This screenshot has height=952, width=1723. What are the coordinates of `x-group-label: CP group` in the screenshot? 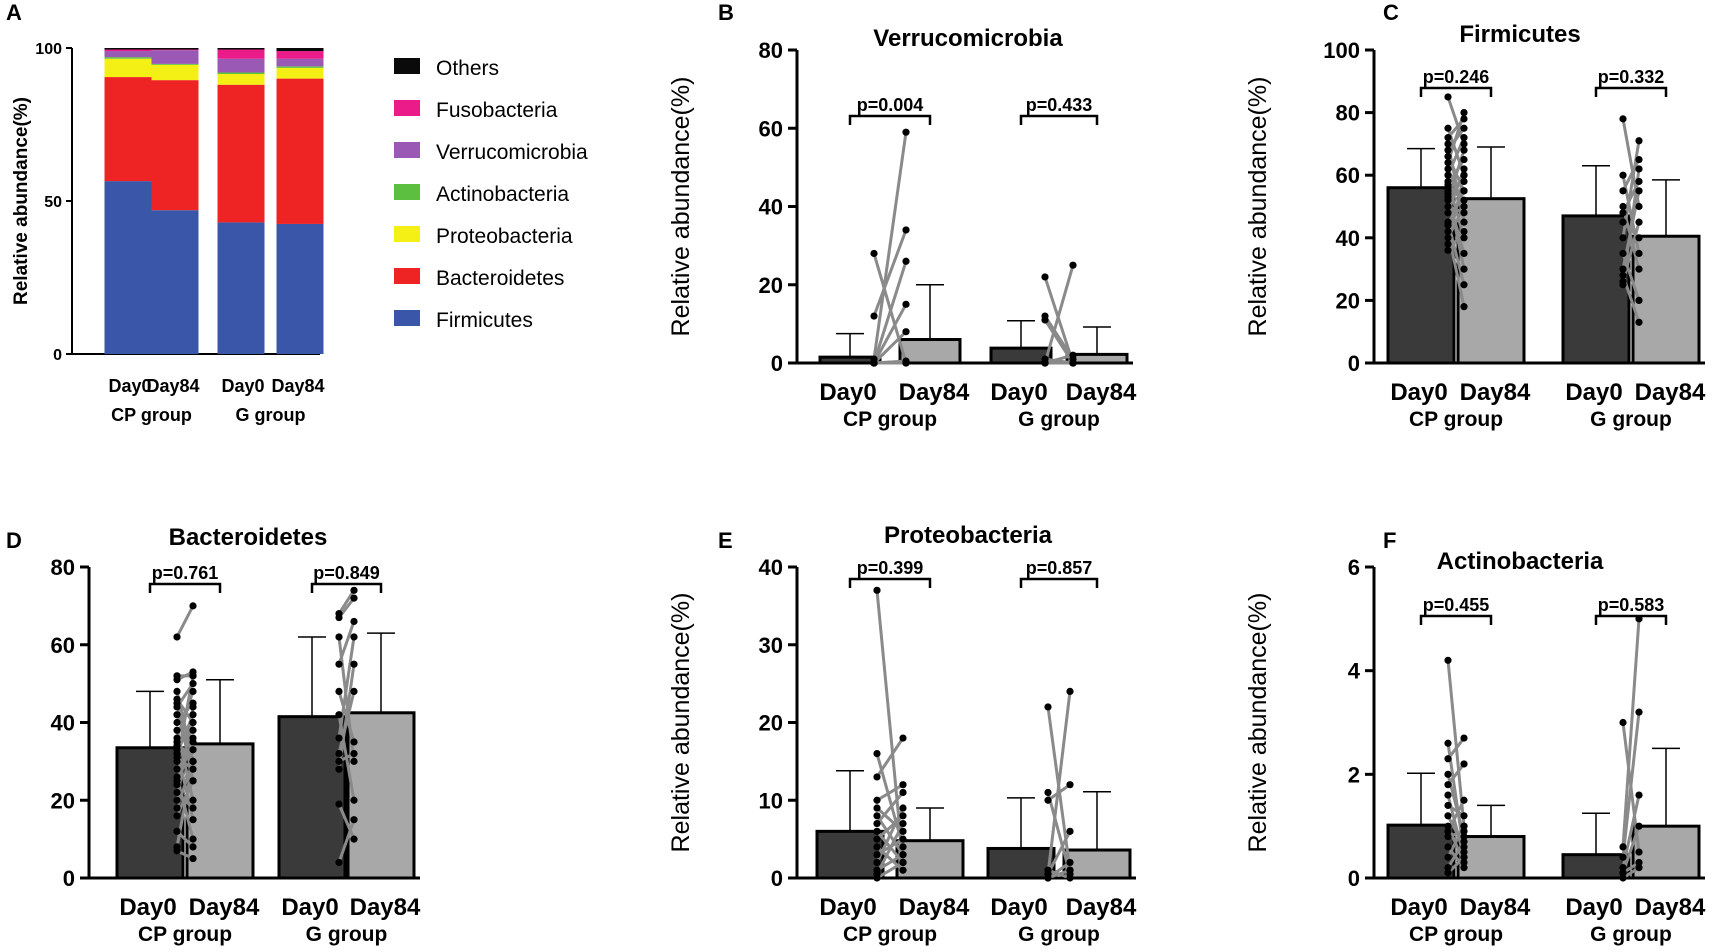 It's located at (890, 934).